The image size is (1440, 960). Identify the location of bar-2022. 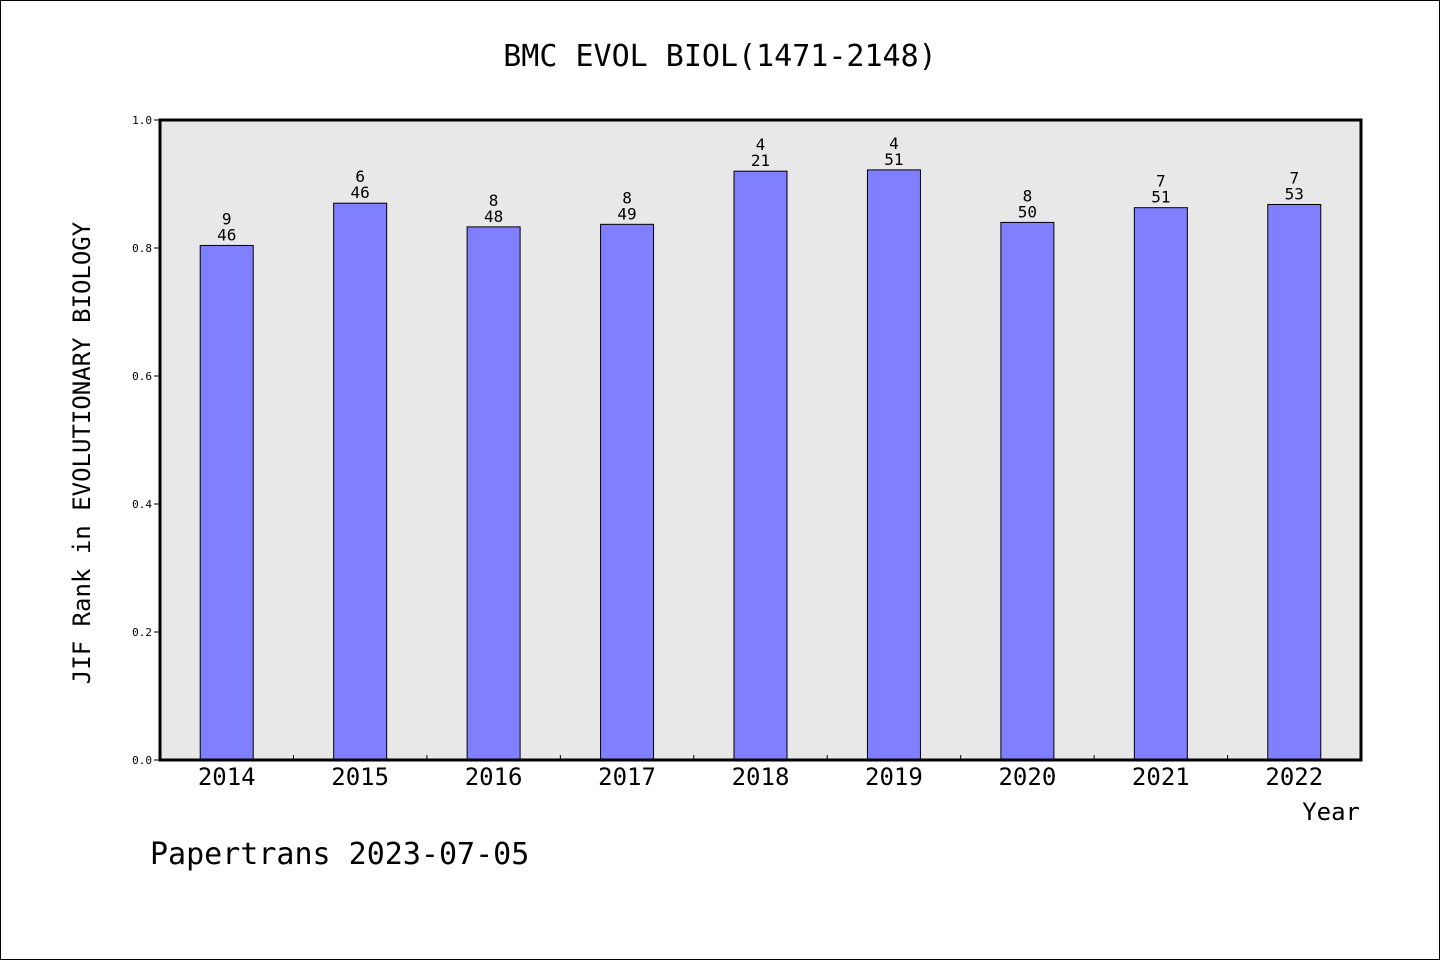
(1294, 482).